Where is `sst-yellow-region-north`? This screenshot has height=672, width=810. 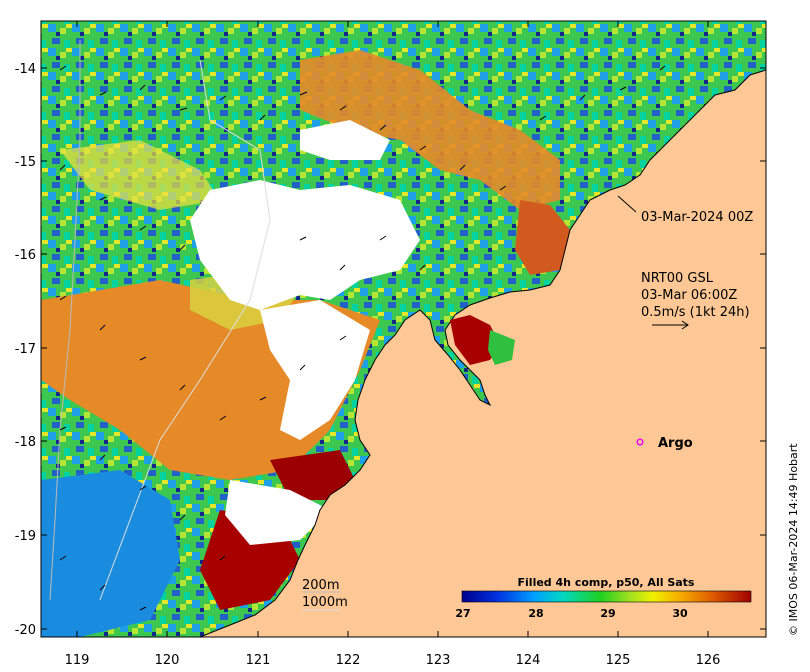 sst-yellow-region-north is located at coordinates (140, 175).